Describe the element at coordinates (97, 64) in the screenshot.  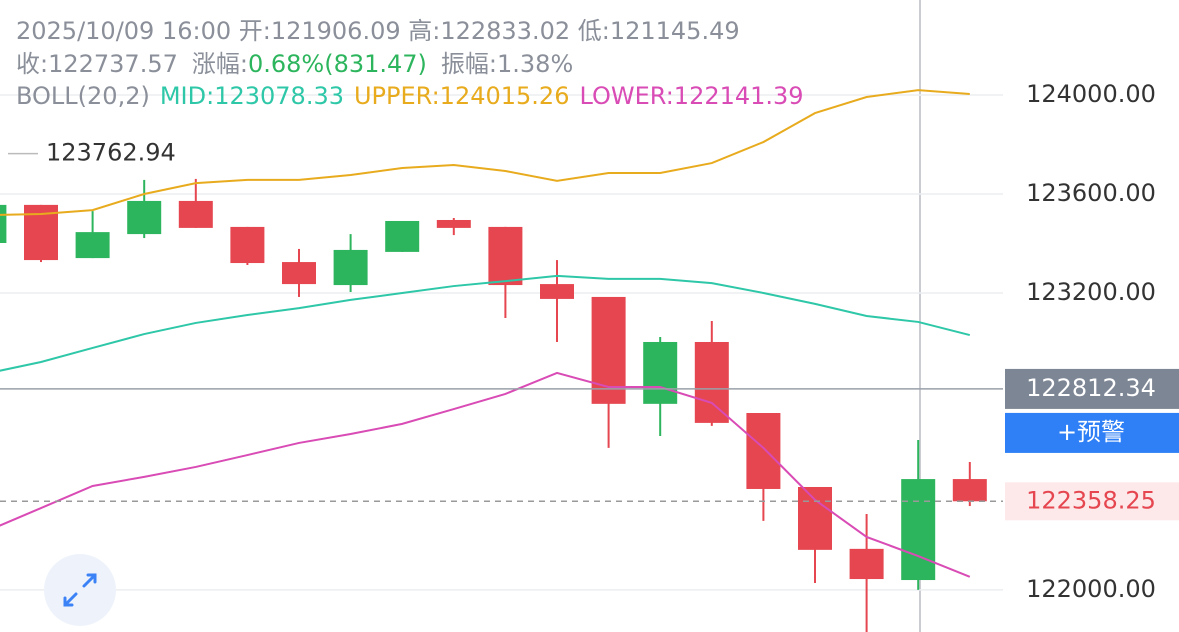
I see `close-label: 收:122737.57` at that location.